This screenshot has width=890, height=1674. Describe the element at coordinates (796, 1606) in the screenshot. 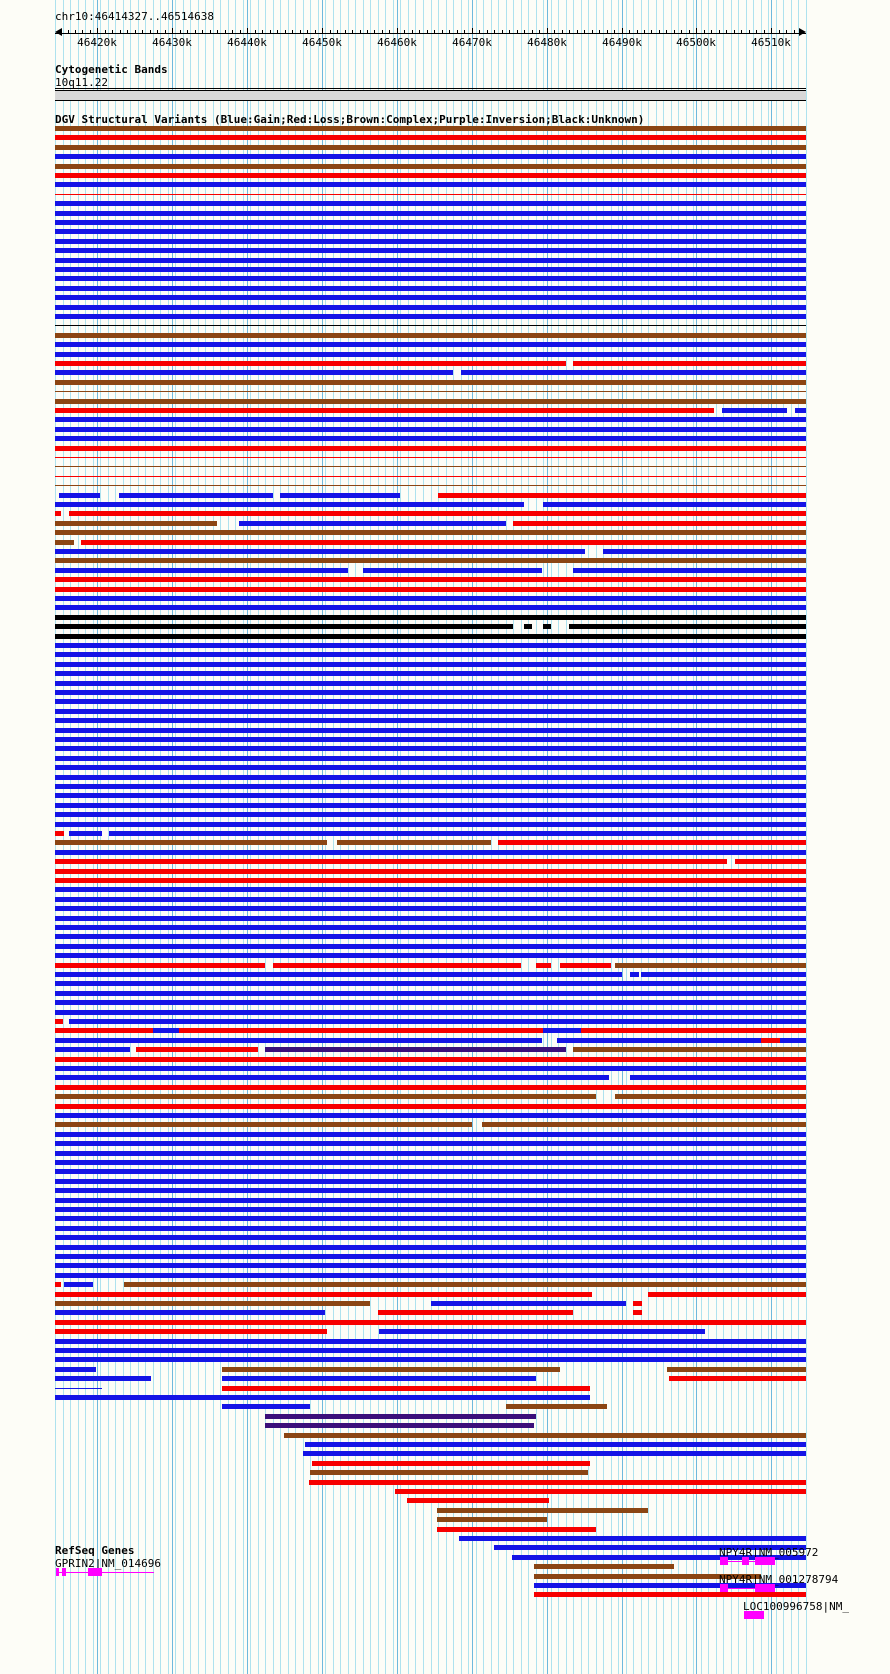

I see `gene-label: LOC100996758|NM_` at that location.